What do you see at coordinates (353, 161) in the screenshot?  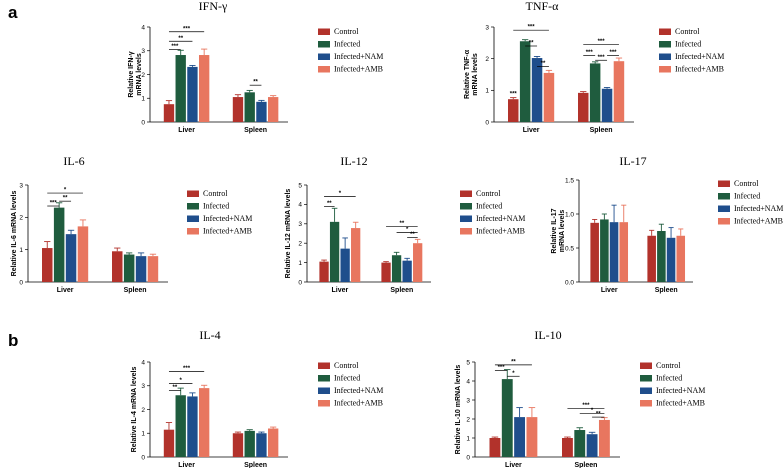 I see `chart-title: IL-12` at bounding box center [353, 161].